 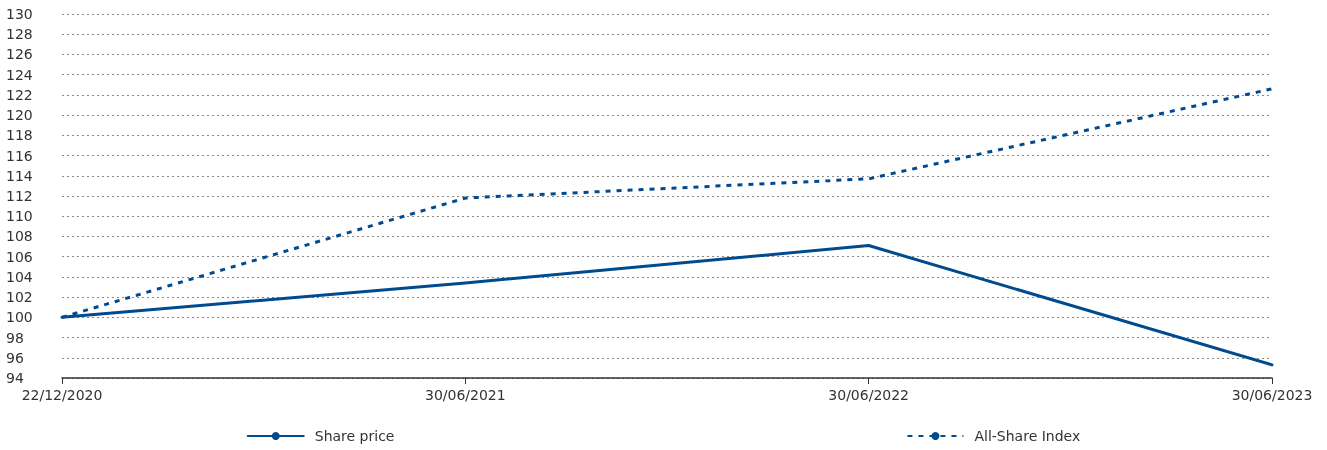 What do you see at coordinates (19, 94) in the screenshot?
I see `y-tick-label: 122` at bounding box center [19, 94].